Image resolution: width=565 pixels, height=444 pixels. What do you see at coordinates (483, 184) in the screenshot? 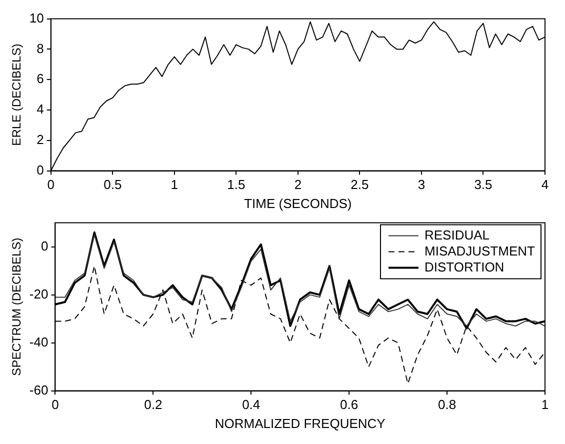
I see `x-tick-label: 3.5` at bounding box center [483, 184].